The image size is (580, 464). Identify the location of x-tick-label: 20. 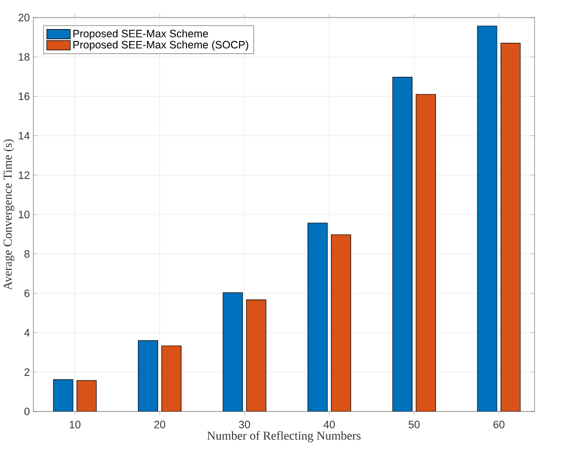
(160, 424).